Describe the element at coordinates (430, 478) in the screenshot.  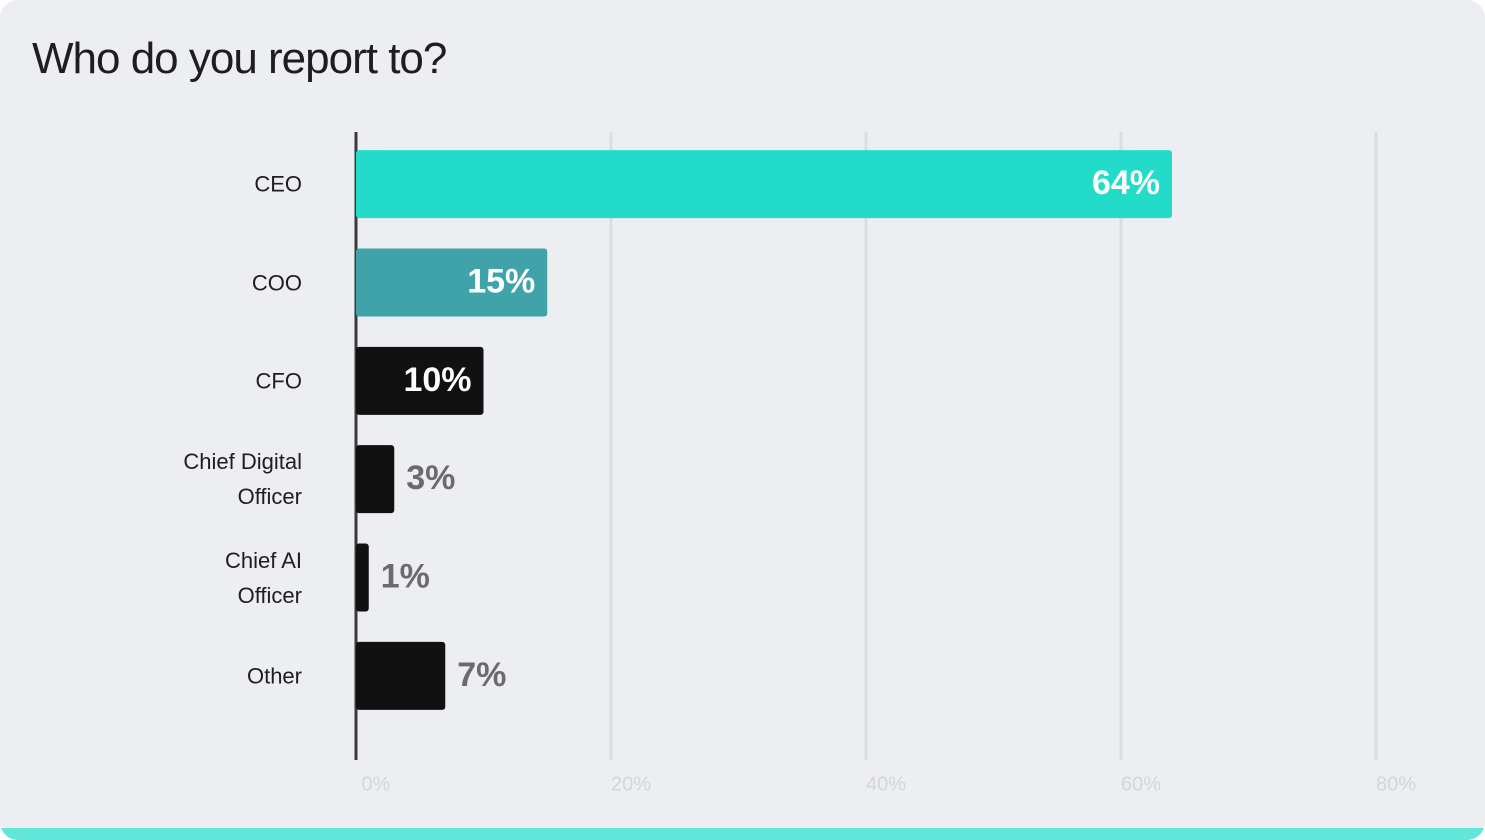
I see `value-label: 3%` at that location.